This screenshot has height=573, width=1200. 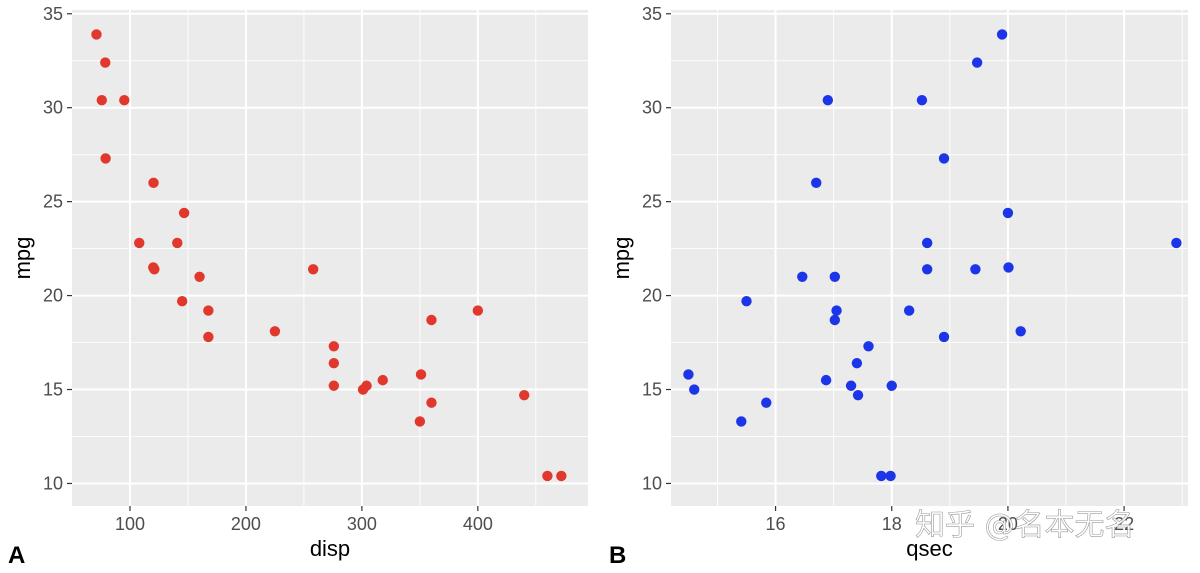 I want to click on x-tick-label: 22, so click(x=1124, y=524).